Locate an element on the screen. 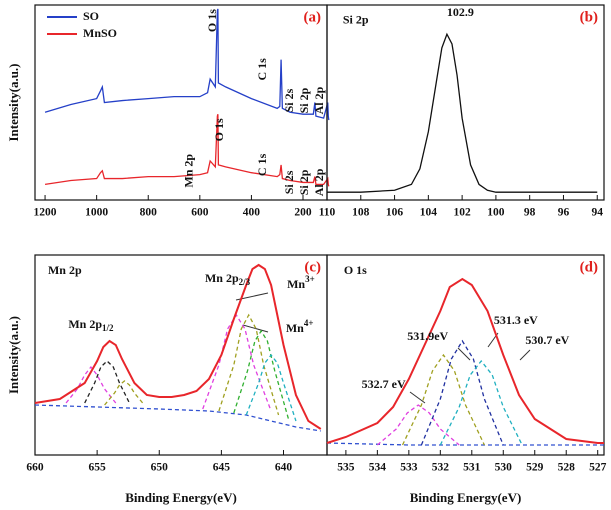 The width and height of the screenshot is (611, 510). x-tick-label: 102 is located at coordinates (462, 213).